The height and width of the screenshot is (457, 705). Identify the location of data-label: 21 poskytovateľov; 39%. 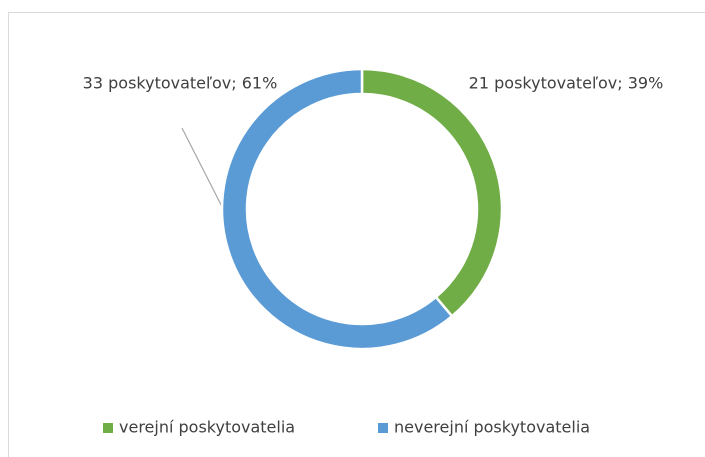
(566, 83).